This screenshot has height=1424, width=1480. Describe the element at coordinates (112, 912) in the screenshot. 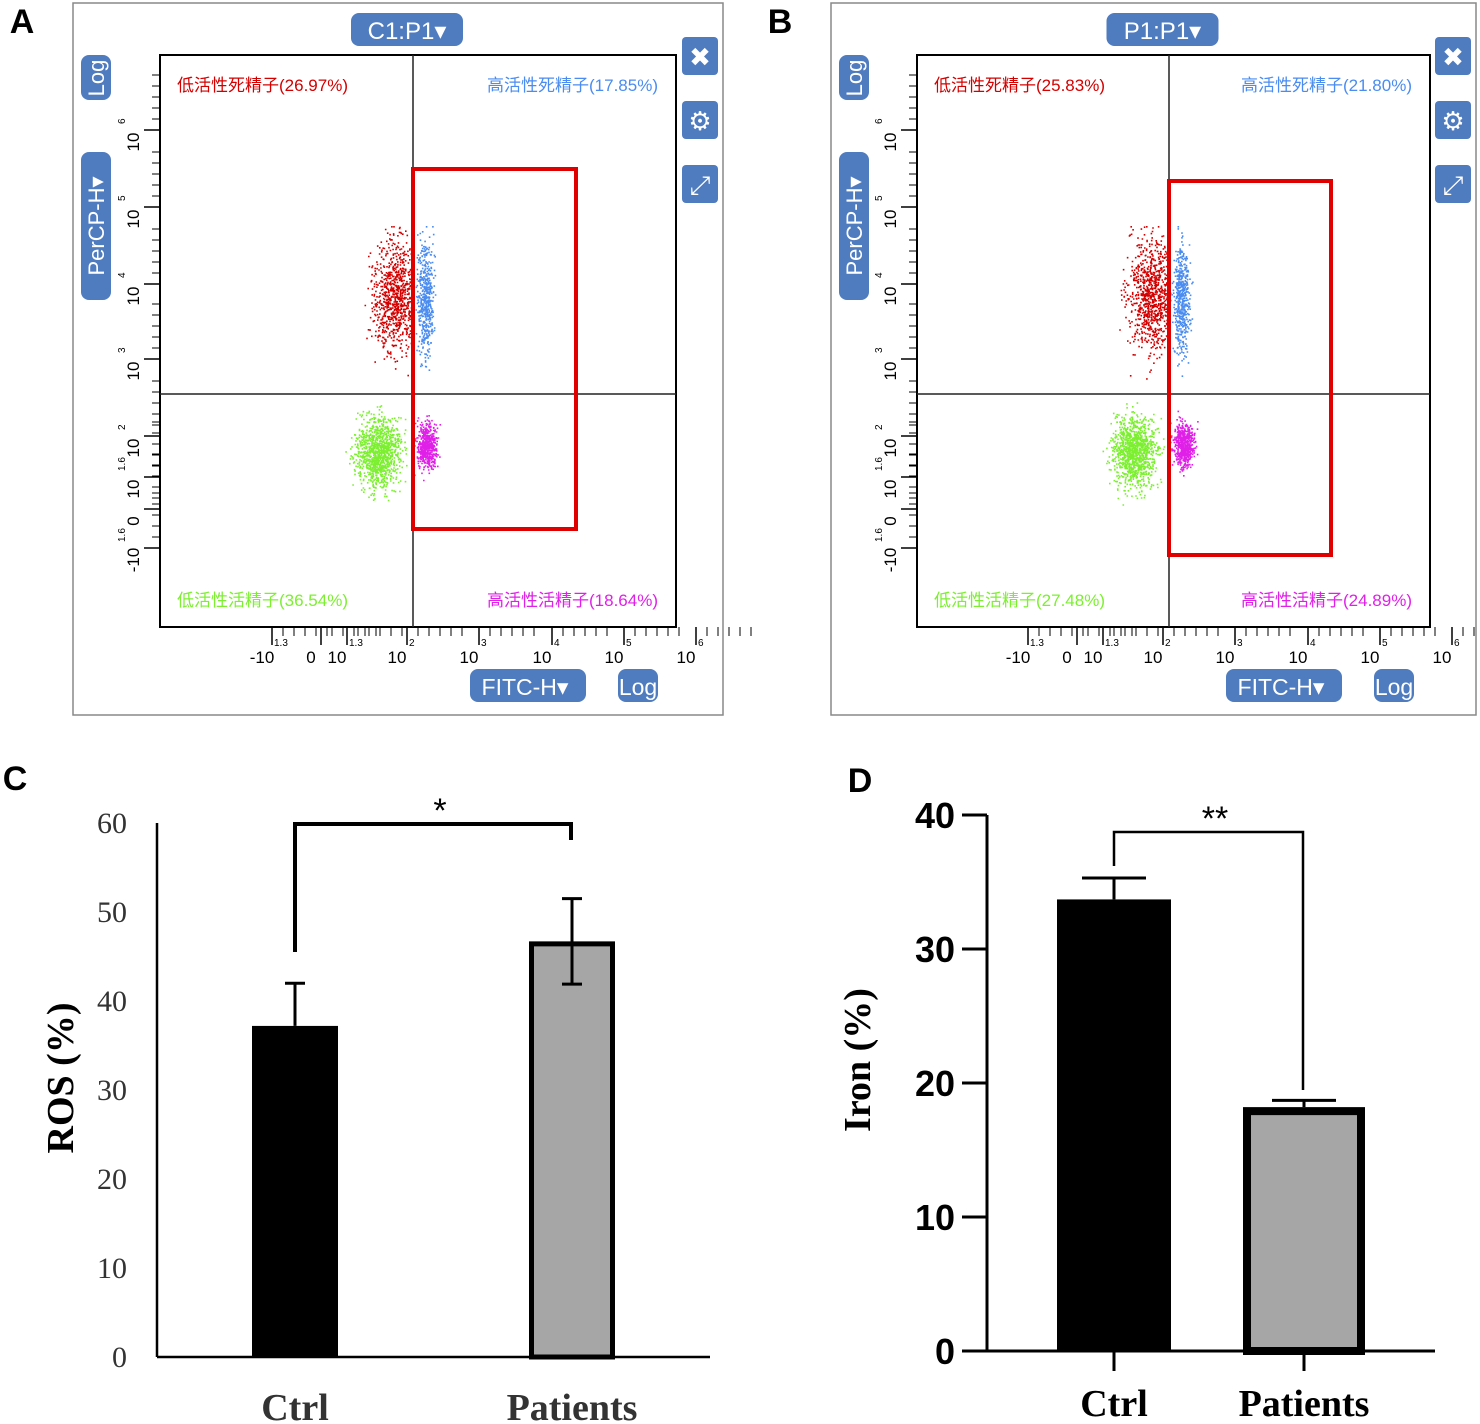

I see `y-tick-label: 50` at that location.